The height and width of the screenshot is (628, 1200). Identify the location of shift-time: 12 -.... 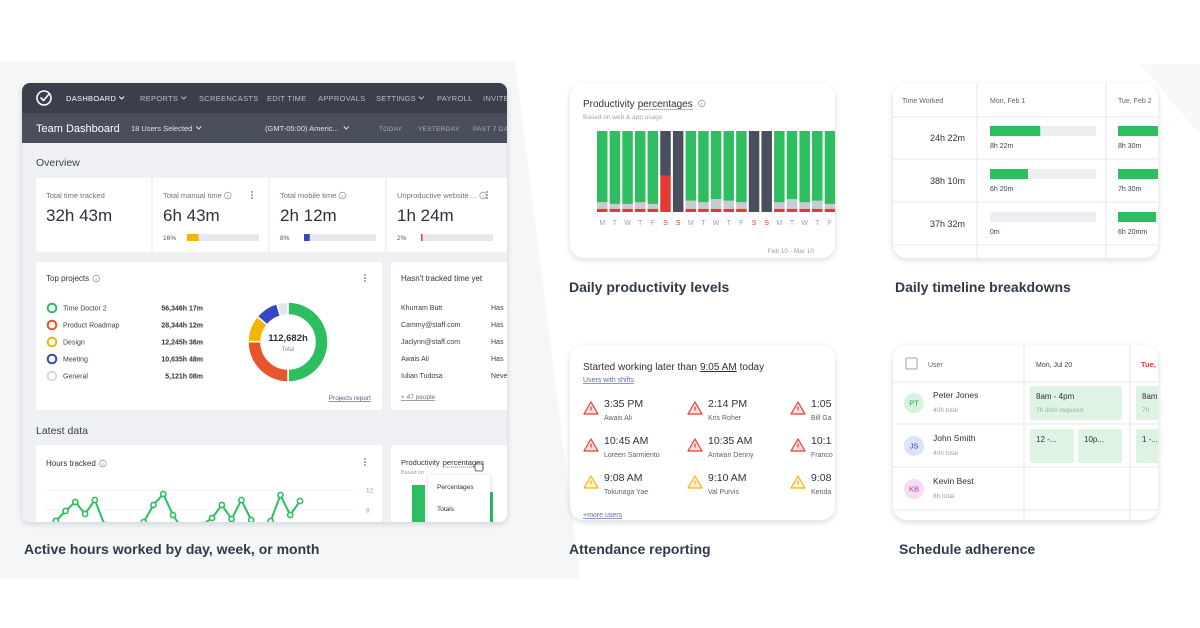
(1046, 439).